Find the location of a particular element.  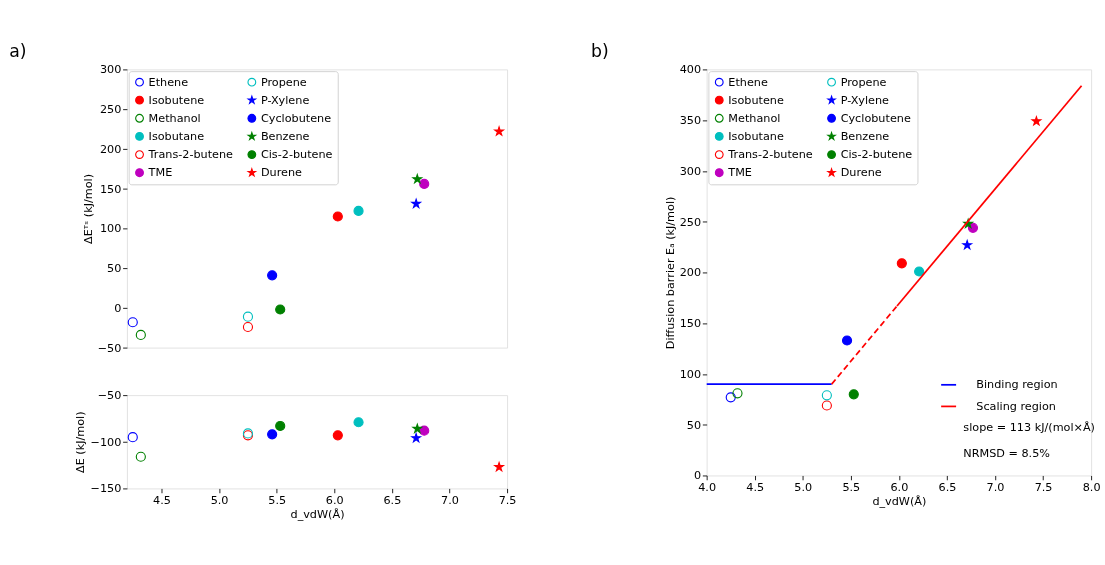

y-tick-label: 350 is located at coordinates (690, 121).